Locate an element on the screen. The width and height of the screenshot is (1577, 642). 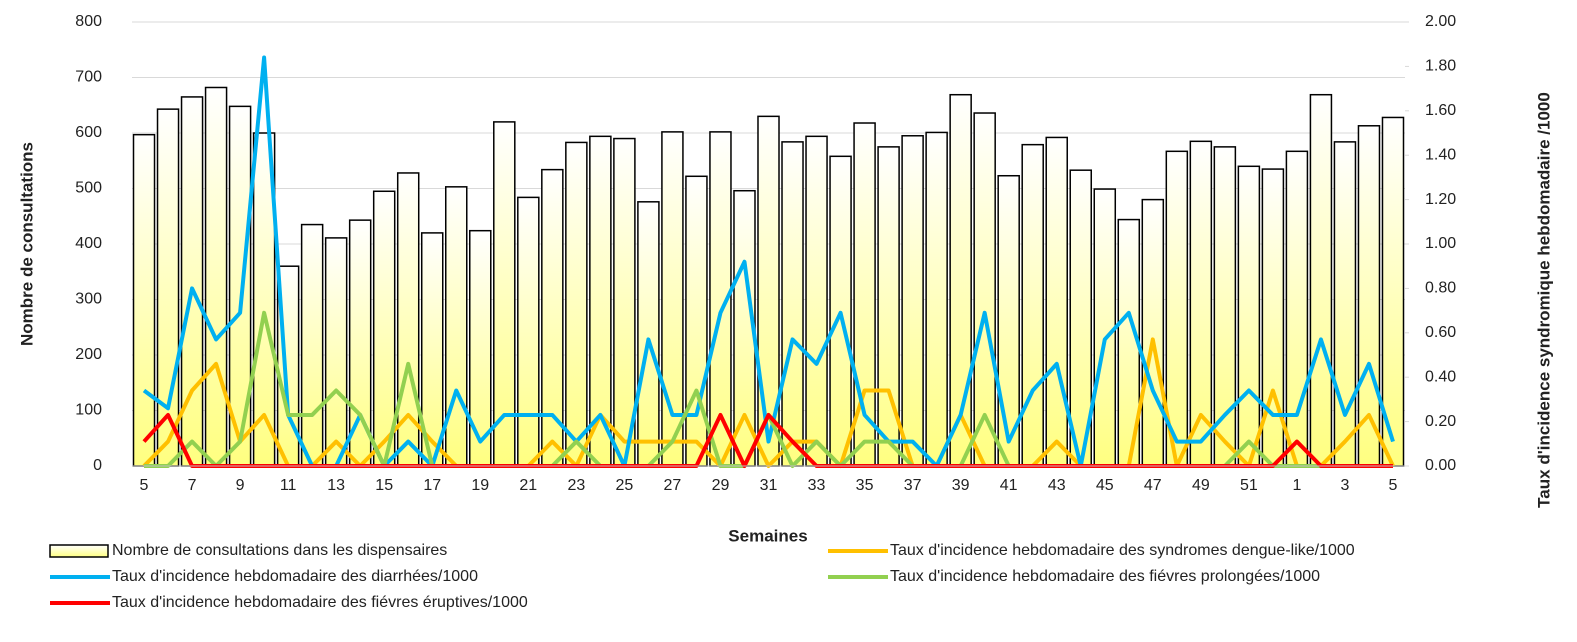
y2-tick-label: 2.00 is located at coordinates (1440, 21).